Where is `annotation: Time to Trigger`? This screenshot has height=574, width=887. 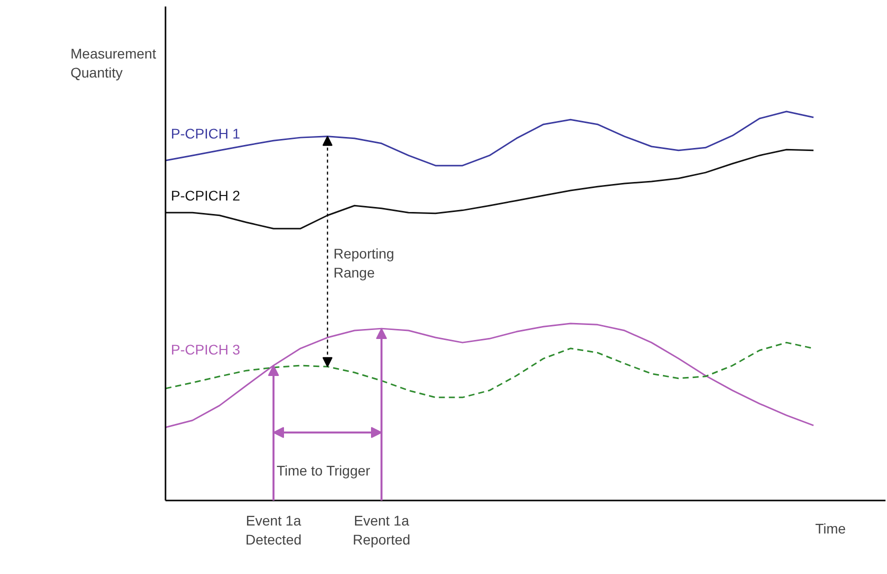
annotation: Time to Trigger is located at coordinates (323, 470).